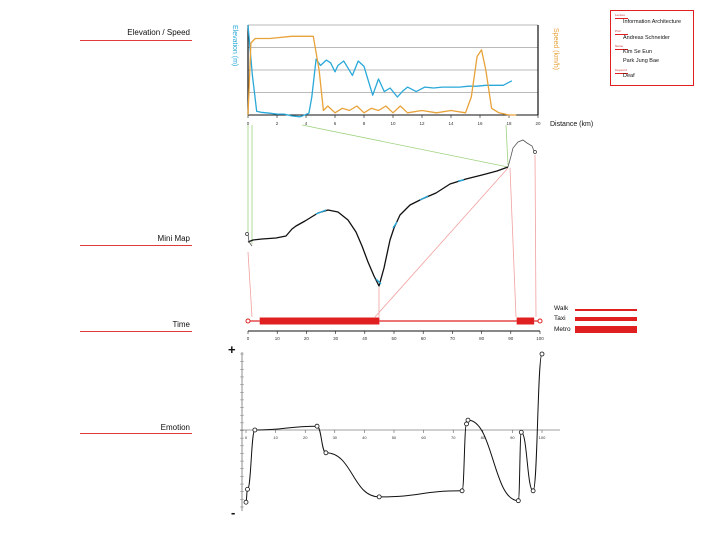 This screenshot has width=720, height=539. I want to click on time-tick-label: 100, so click(540, 338).